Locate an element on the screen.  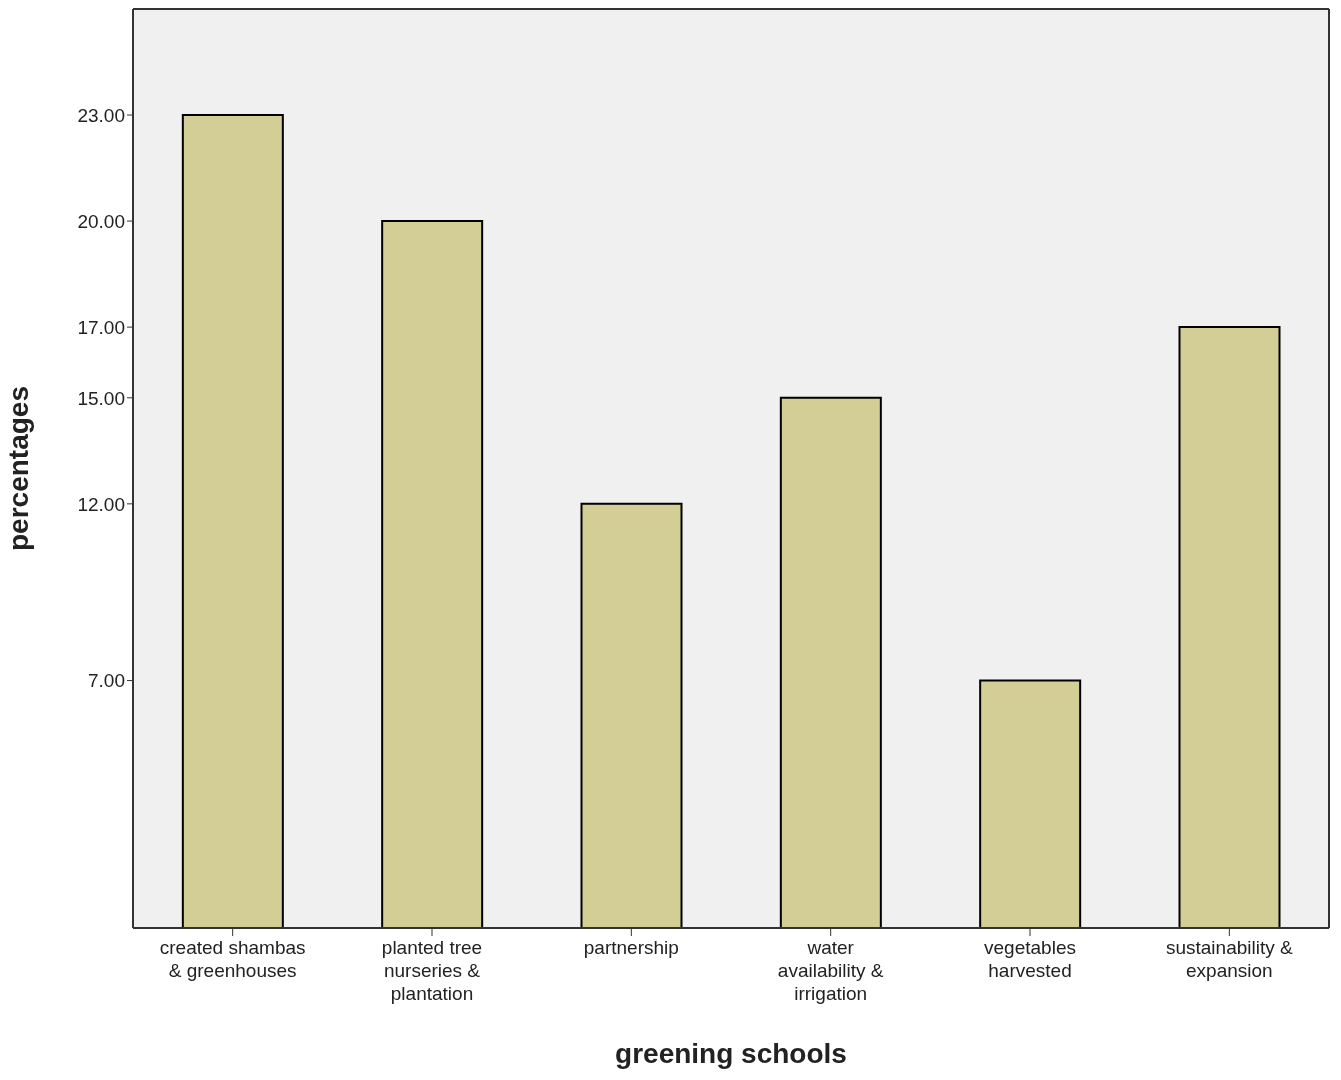
x-tick-label: sustainability & expansion is located at coordinates (1229, 959).